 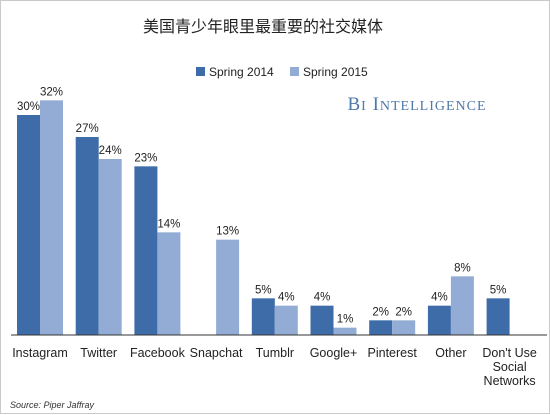 I want to click on bar-twitter-spring-2015, so click(x=110, y=247).